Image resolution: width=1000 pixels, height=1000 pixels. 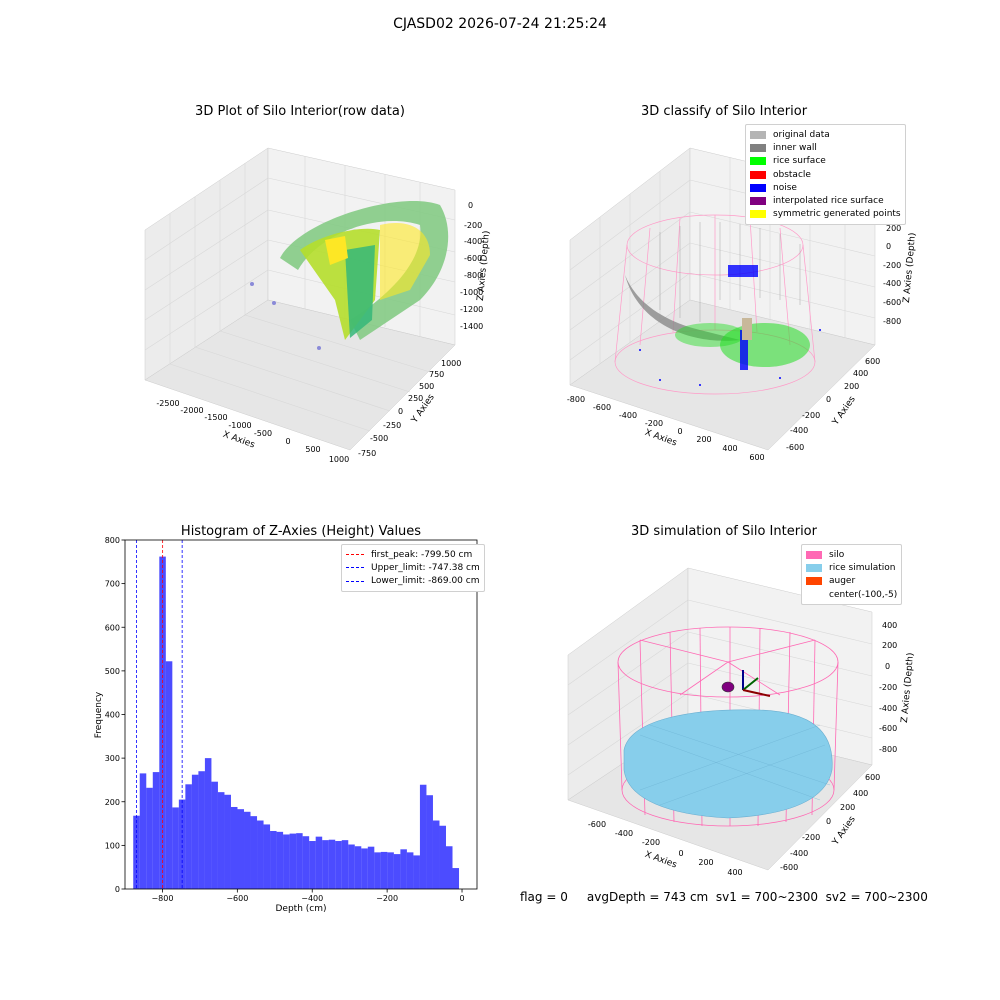 What do you see at coordinates (387, 898) in the screenshot?
I see `histogram-x-tick-label: −200` at bounding box center [387, 898].